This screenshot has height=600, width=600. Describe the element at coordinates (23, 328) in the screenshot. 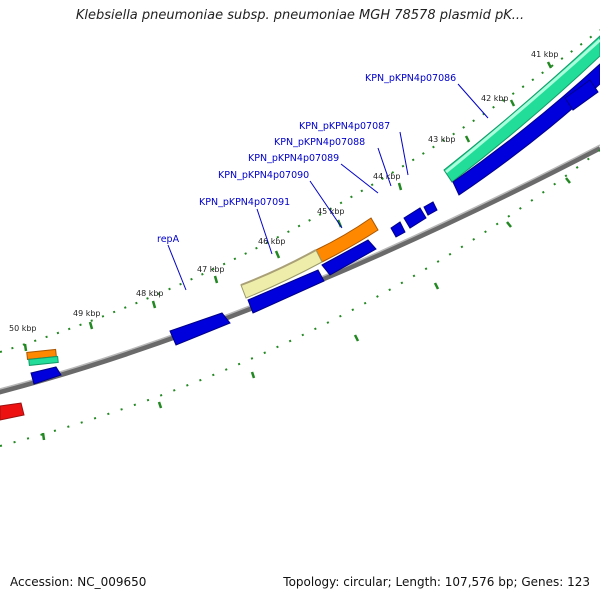

I see `tick-label-50: 50 kbp` at that location.